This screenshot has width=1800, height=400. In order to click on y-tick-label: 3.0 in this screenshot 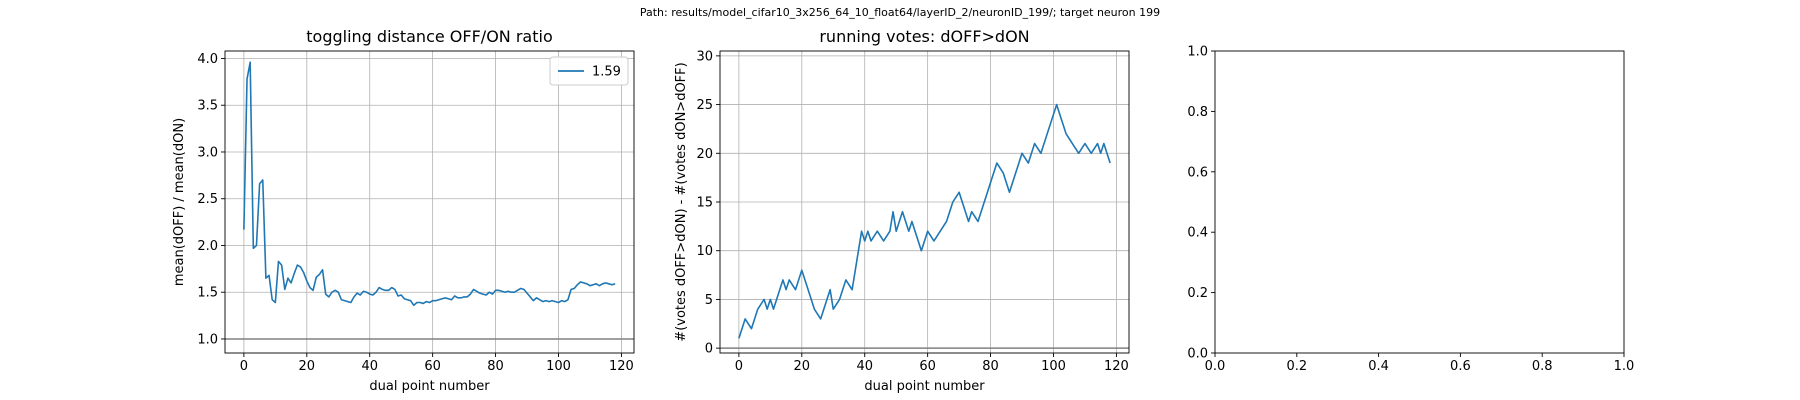, I will do `click(207, 152)`.